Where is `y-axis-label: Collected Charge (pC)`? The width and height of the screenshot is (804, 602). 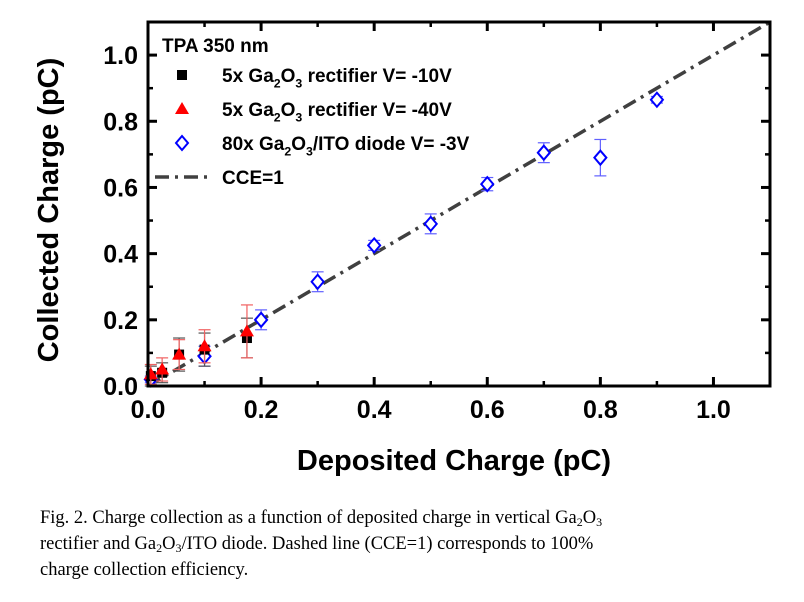 y-axis-label: Collected Charge (pC) is located at coordinates (49, 210).